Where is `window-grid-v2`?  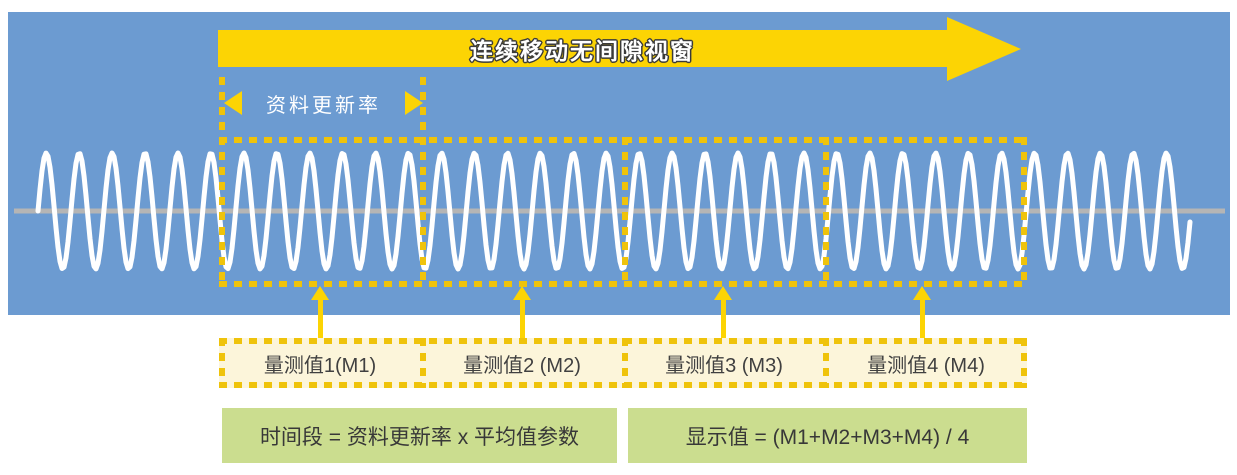
window-grid-v2 is located at coordinates (423, 212).